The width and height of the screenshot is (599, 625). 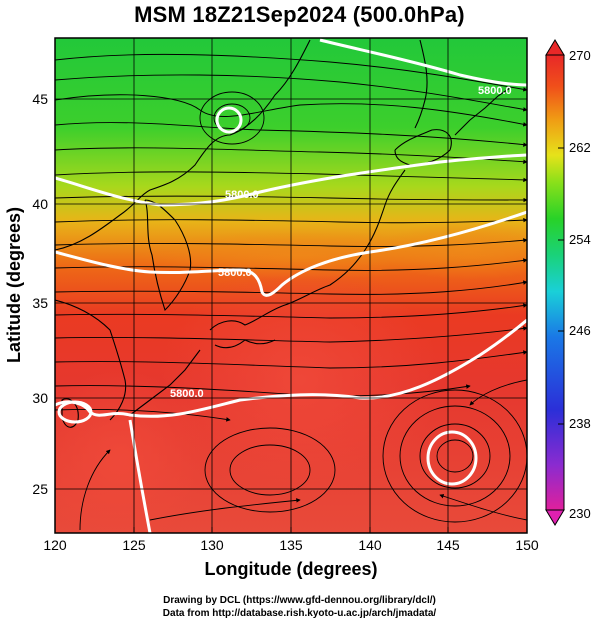 What do you see at coordinates (40, 303) in the screenshot?
I see `y-tick-label: 35` at bounding box center [40, 303].